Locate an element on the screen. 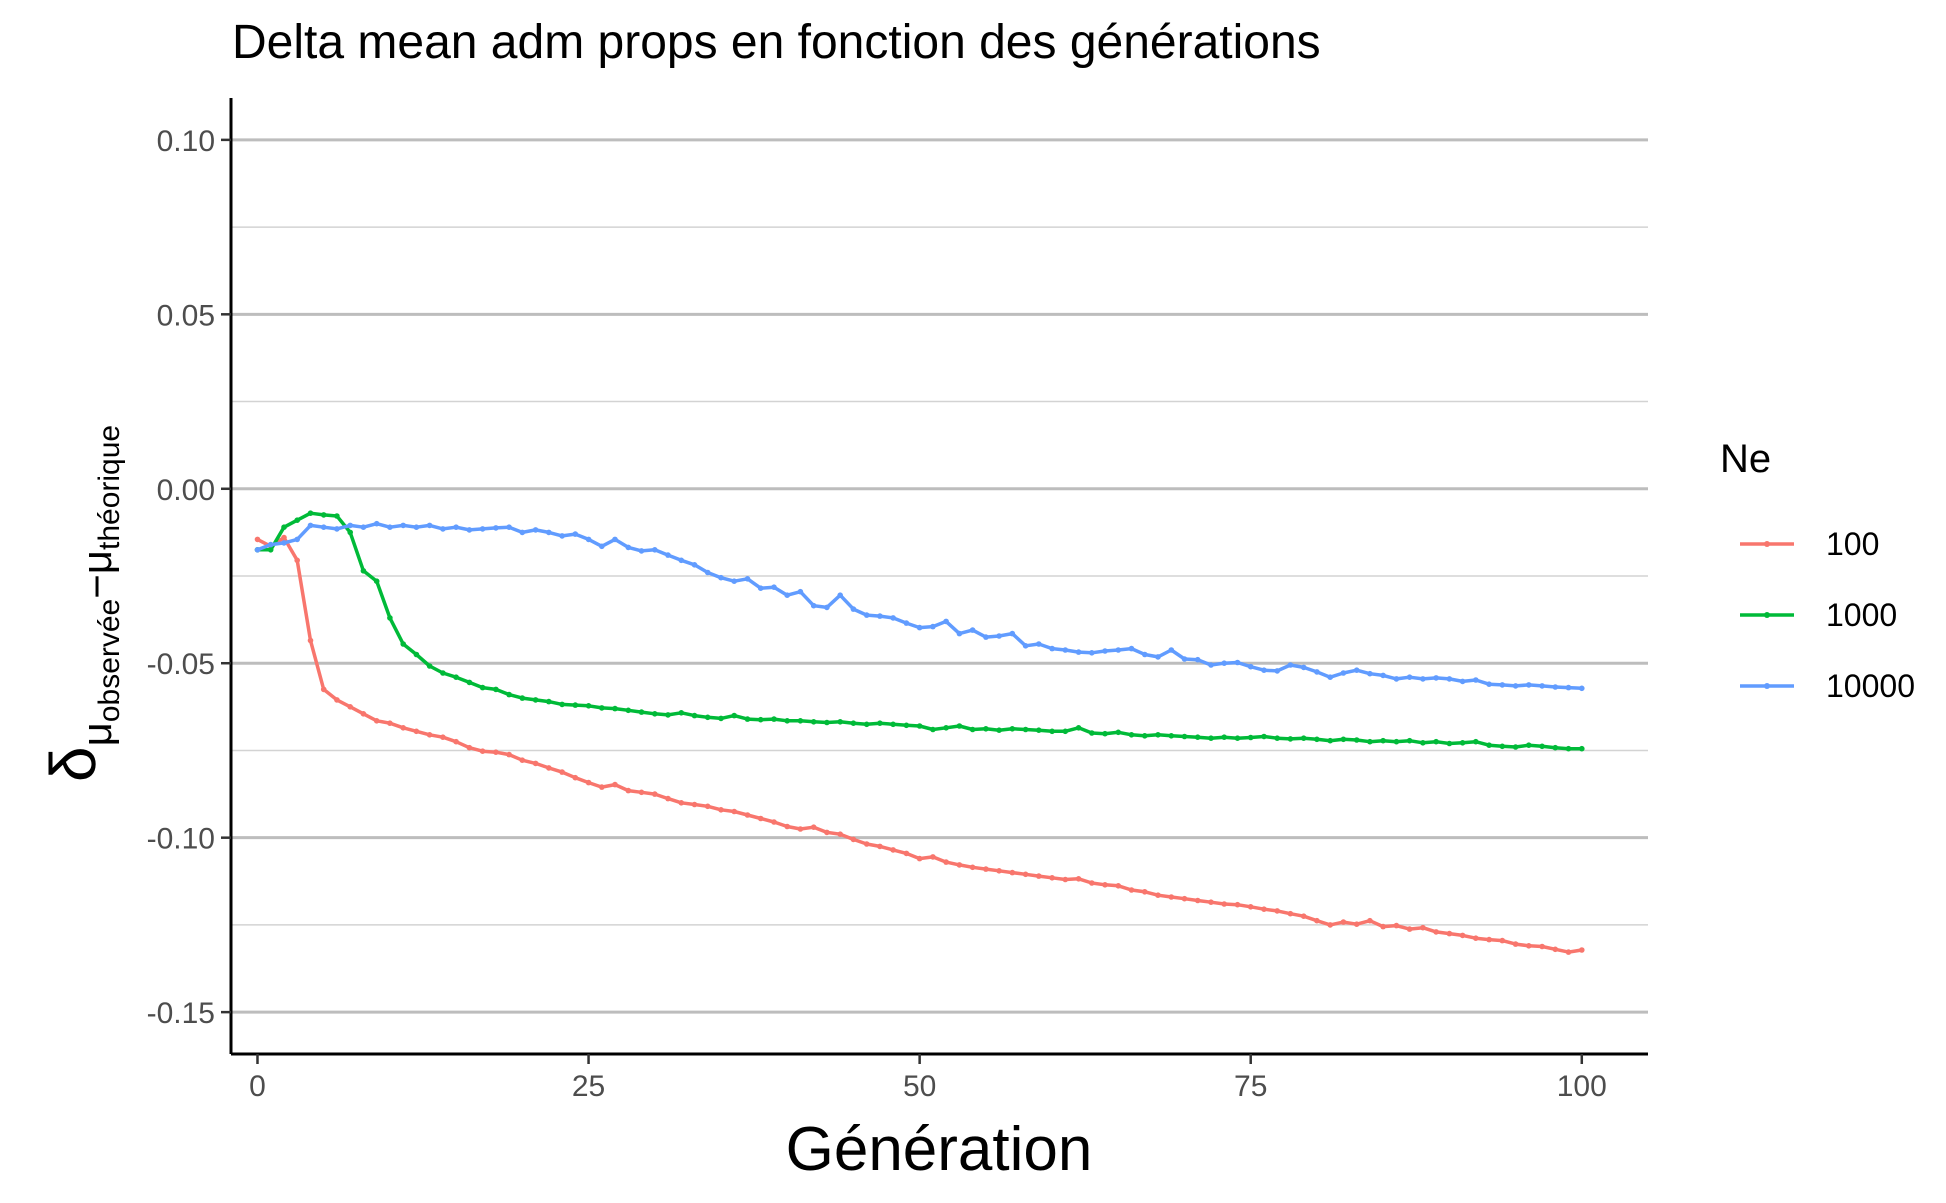  legend-label: 100 is located at coordinates (1852, 544).